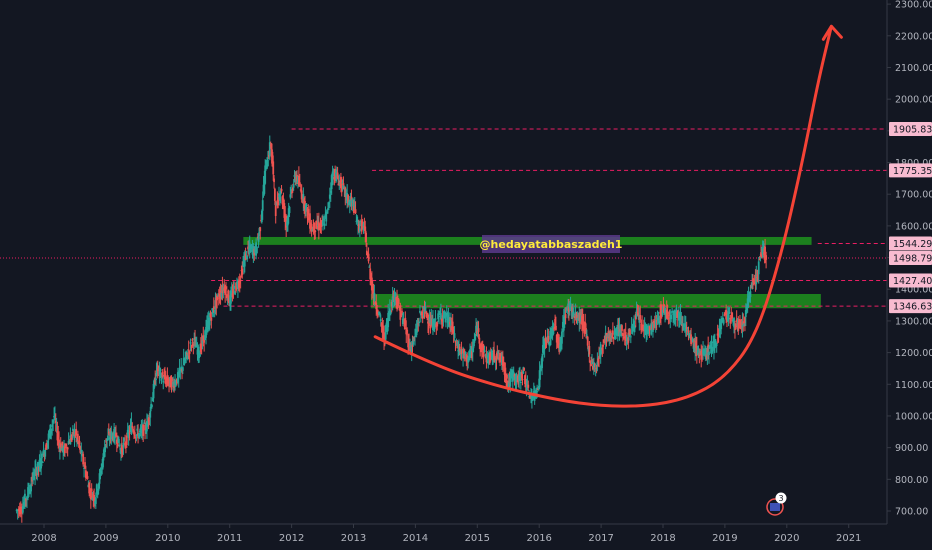  I want to click on x-tick-label-2: 2010, so click(167, 538).